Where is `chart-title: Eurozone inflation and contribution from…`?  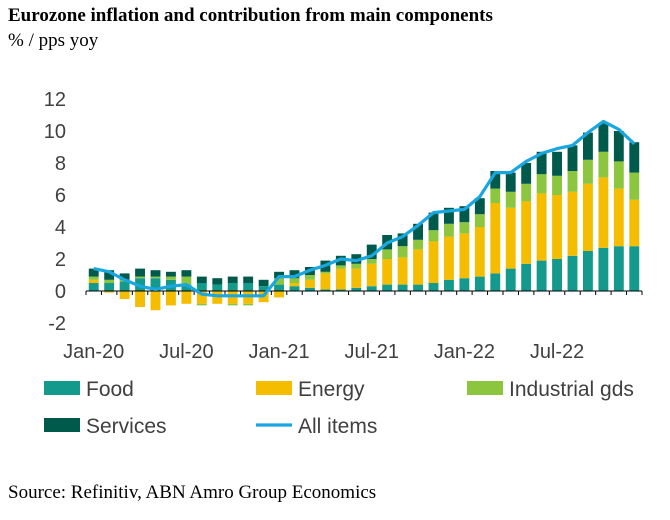 chart-title: Eurozone inflation and contribution from… is located at coordinates (250, 15).